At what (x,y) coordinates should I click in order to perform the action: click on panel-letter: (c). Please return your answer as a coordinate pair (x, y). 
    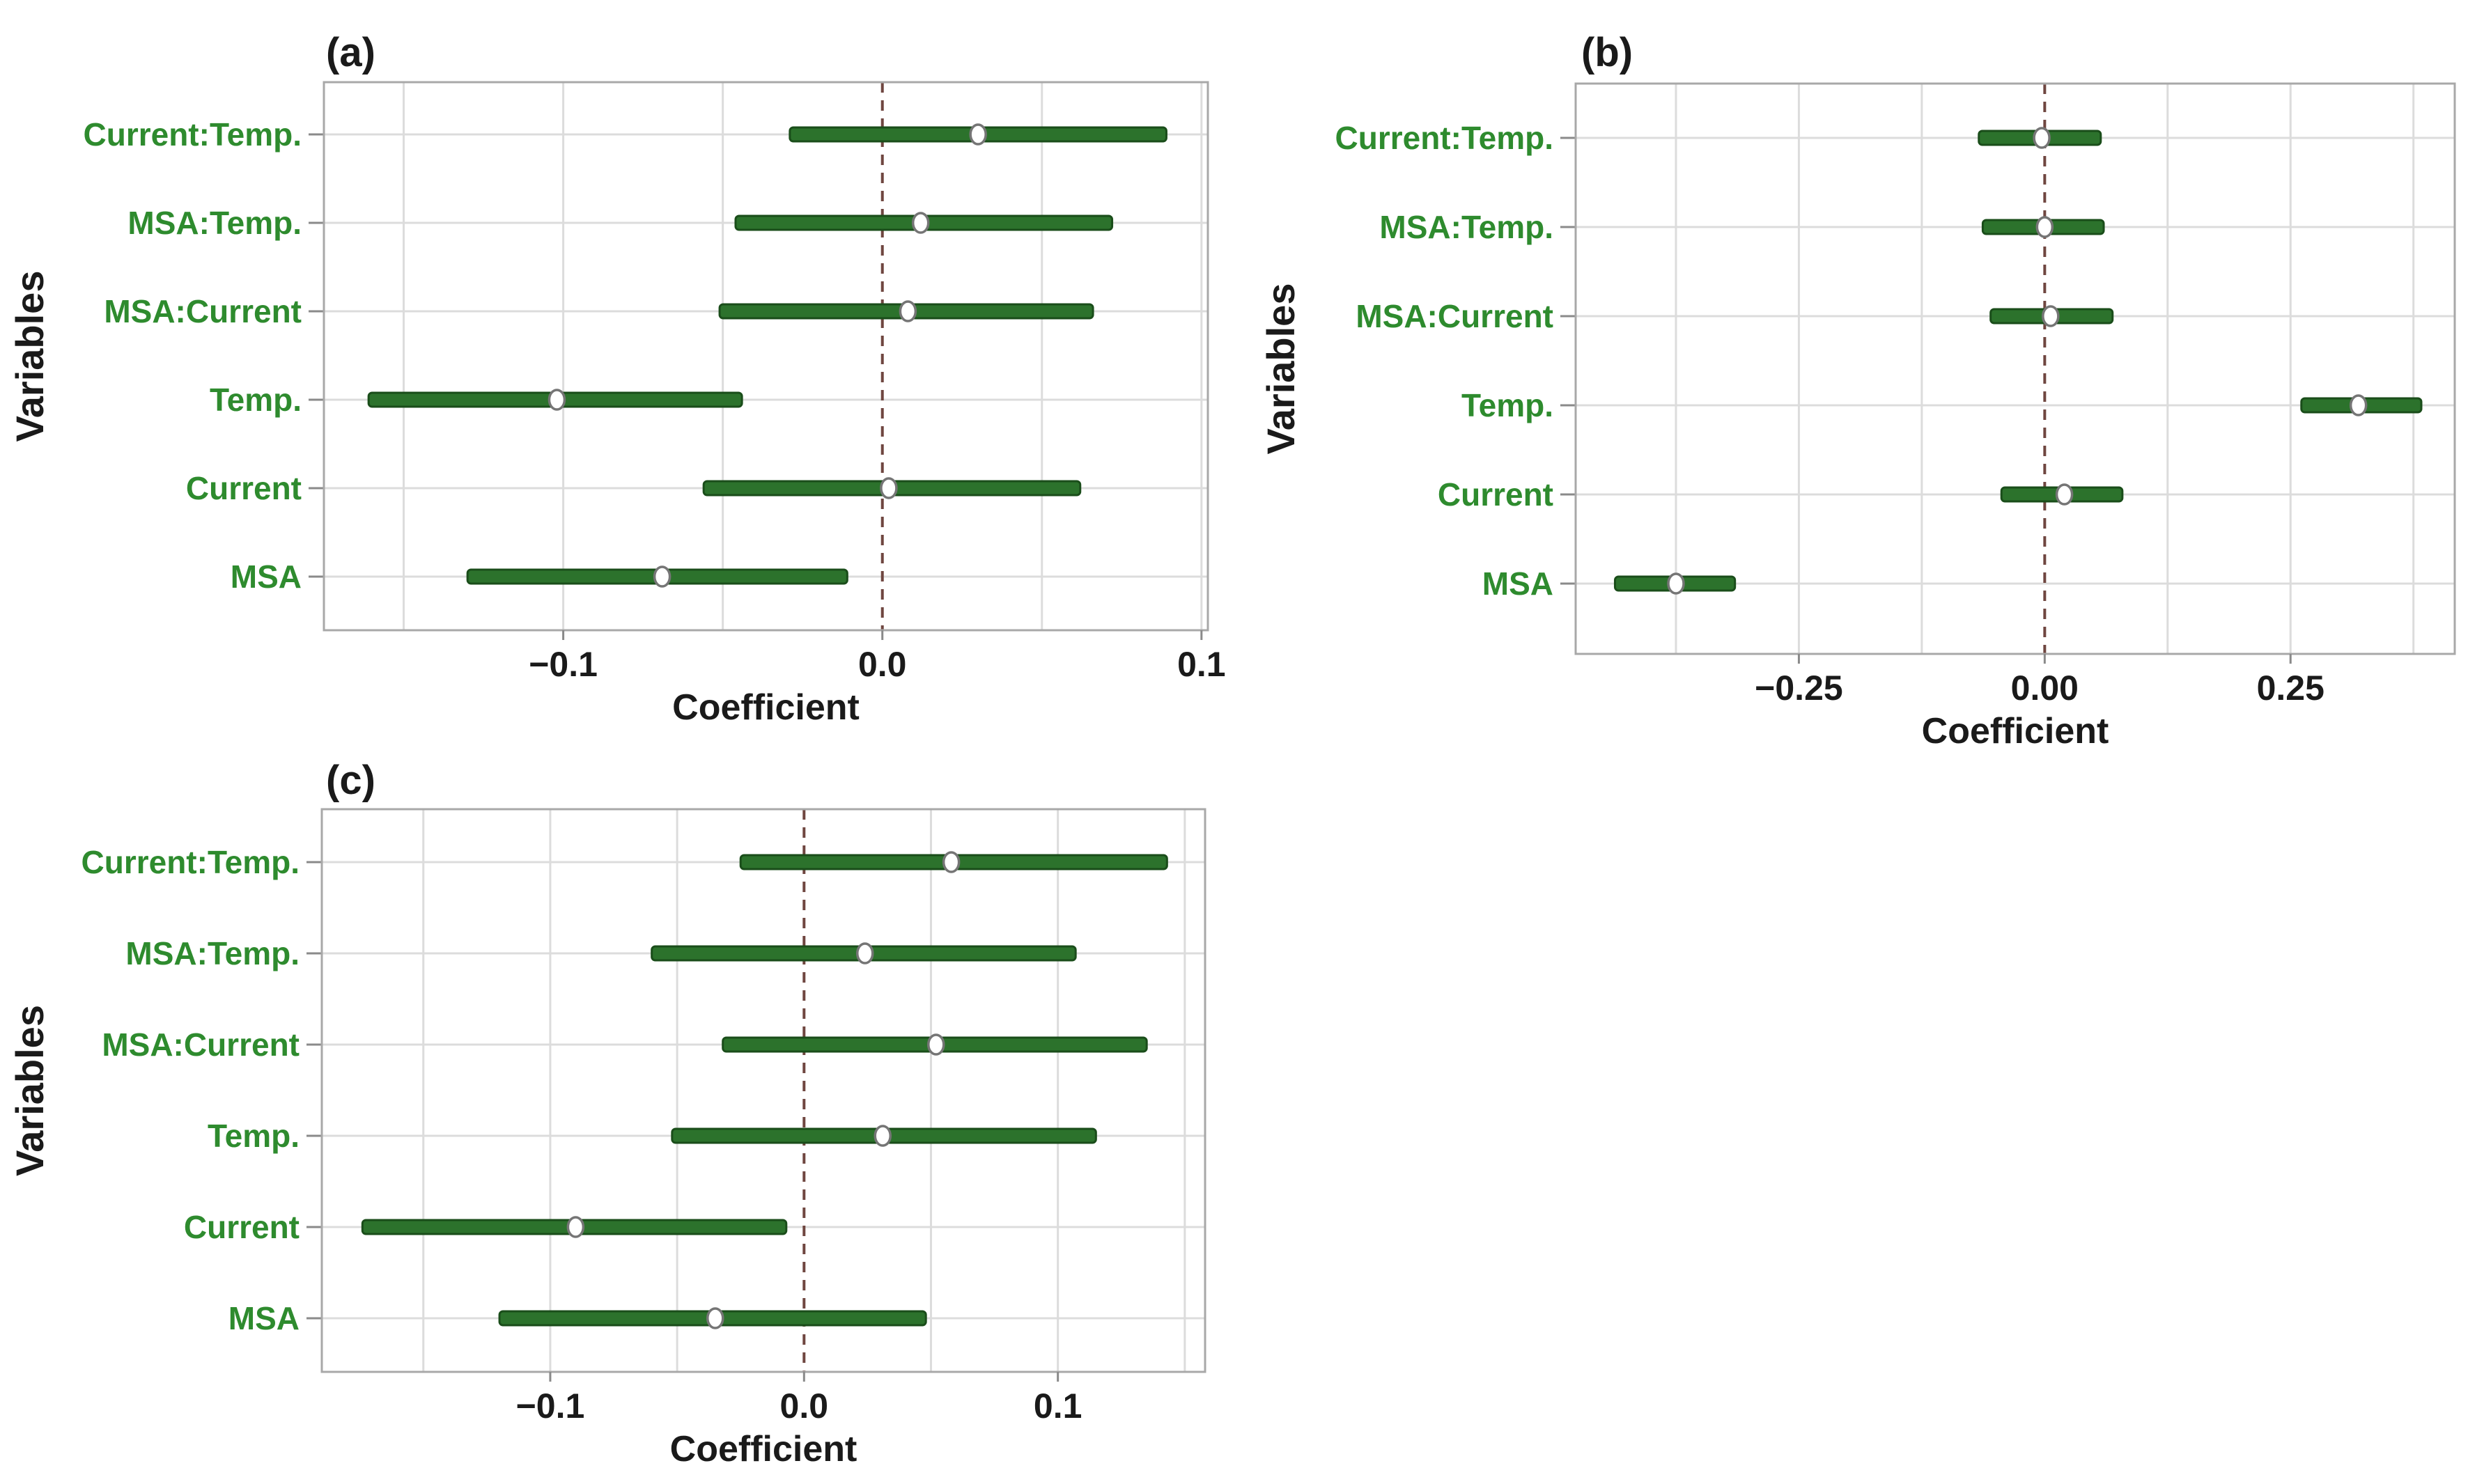
    Looking at the image, I should click on (350, 781).